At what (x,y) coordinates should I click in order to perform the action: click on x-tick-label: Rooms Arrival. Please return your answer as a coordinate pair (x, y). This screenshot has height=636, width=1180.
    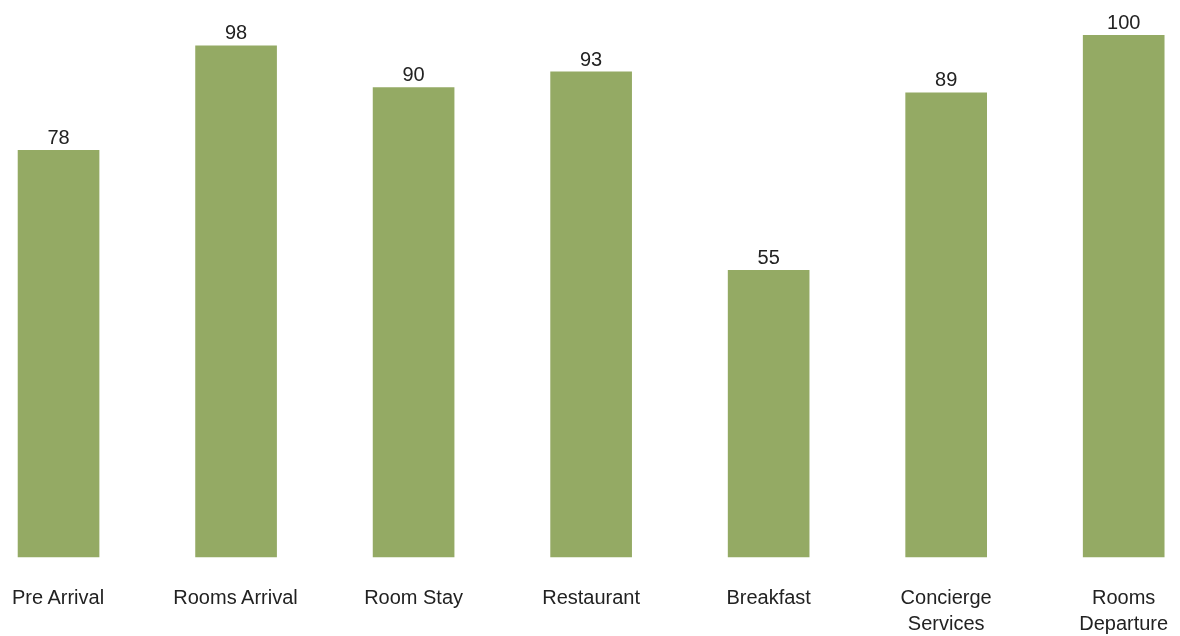
    Looking at the image, I should click on (235, 596).